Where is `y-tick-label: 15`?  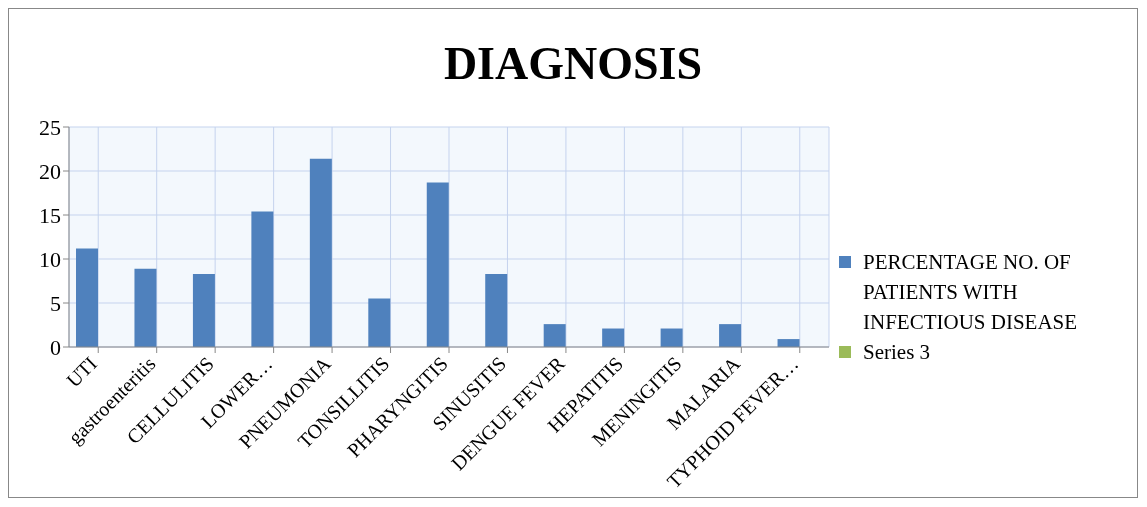 y-tick-label: 15 is located at coordinates (50, 215).